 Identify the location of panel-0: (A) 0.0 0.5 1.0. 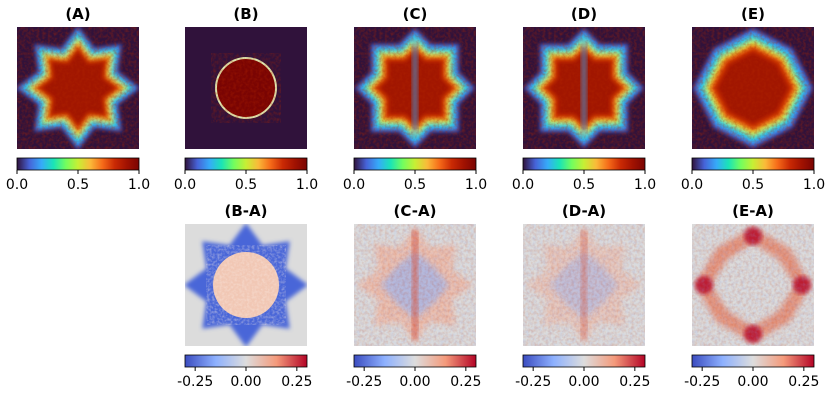
(78, 99).